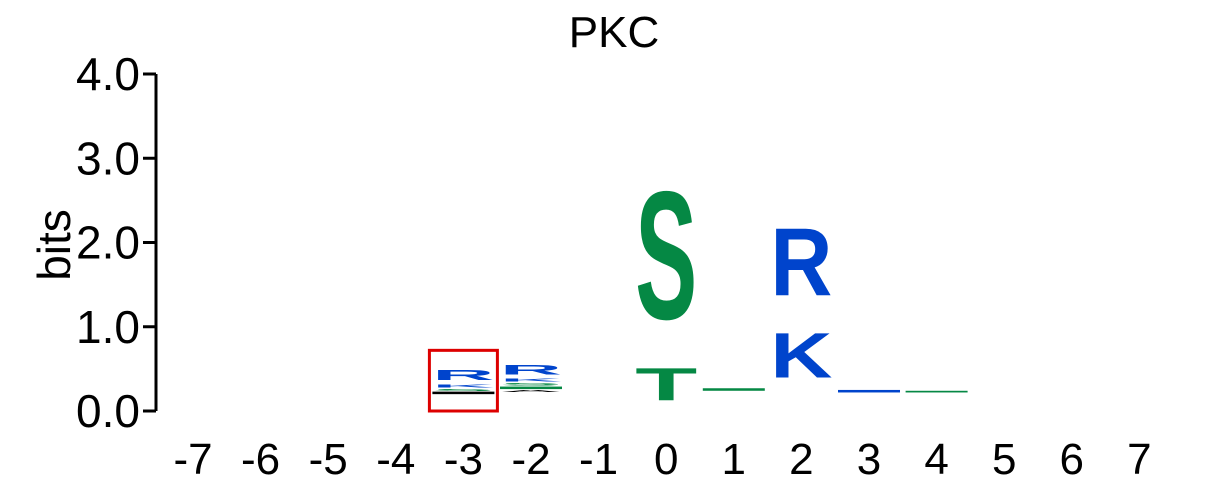 The height and width of the screenshot is (496, 1229). I want to click on chart-title: PKC, so click(614, 32).